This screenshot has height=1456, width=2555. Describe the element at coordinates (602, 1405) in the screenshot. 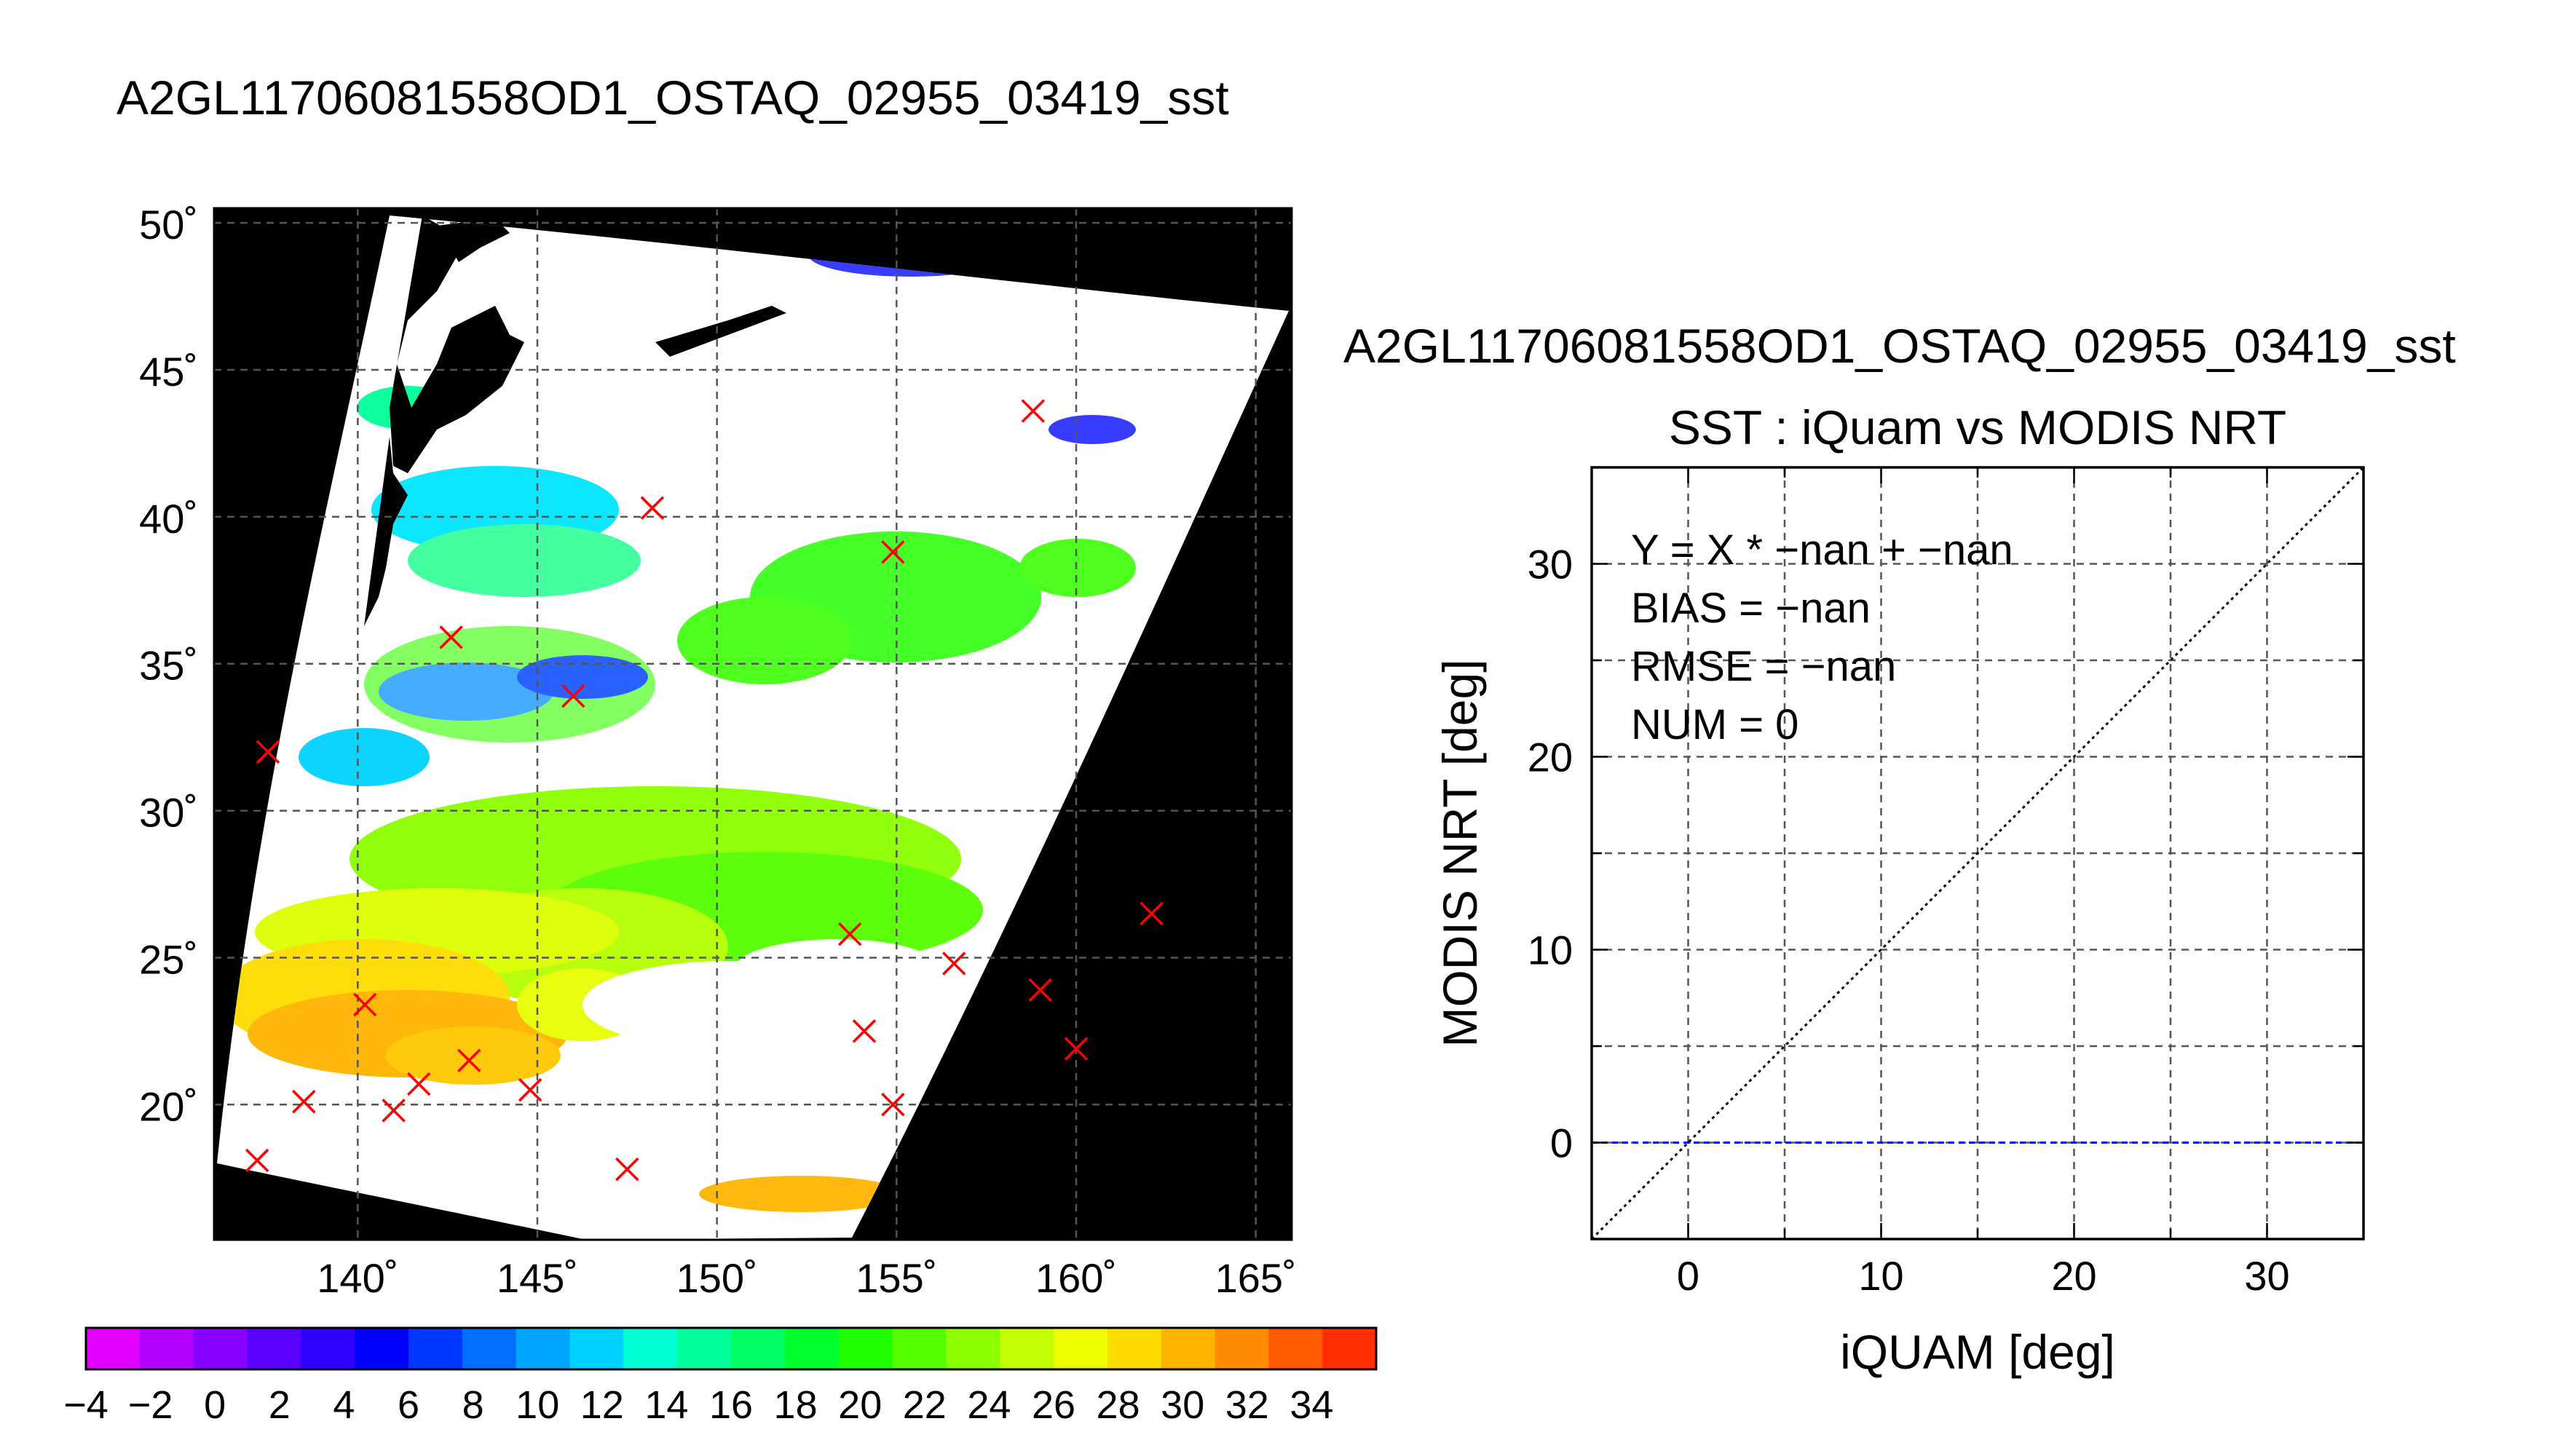

I see `colorbar-tick-label: 12` at that location.